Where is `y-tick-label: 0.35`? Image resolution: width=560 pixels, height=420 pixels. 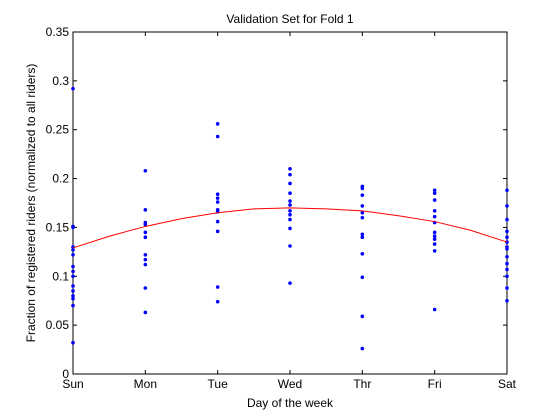 y-tick-label: 0.35 is located at coordinates (58, 32).